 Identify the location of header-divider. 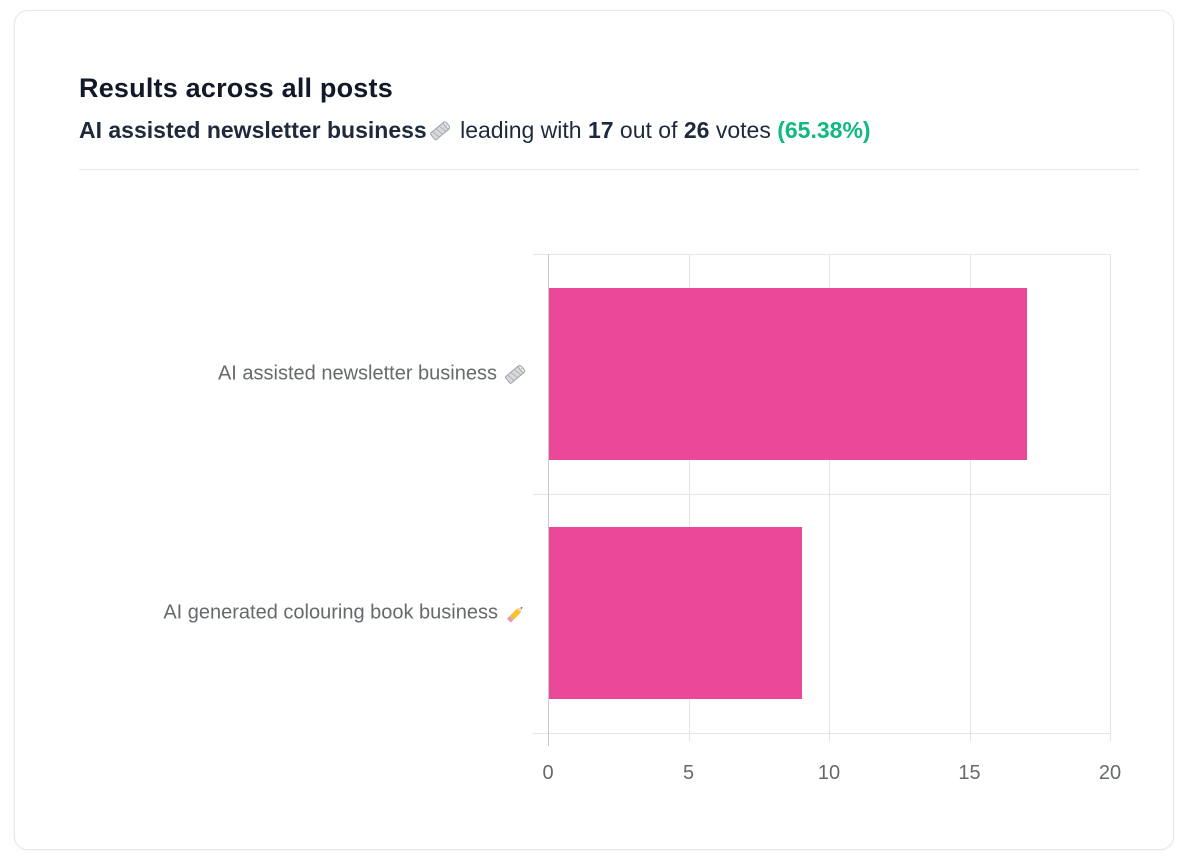
(609, 169).